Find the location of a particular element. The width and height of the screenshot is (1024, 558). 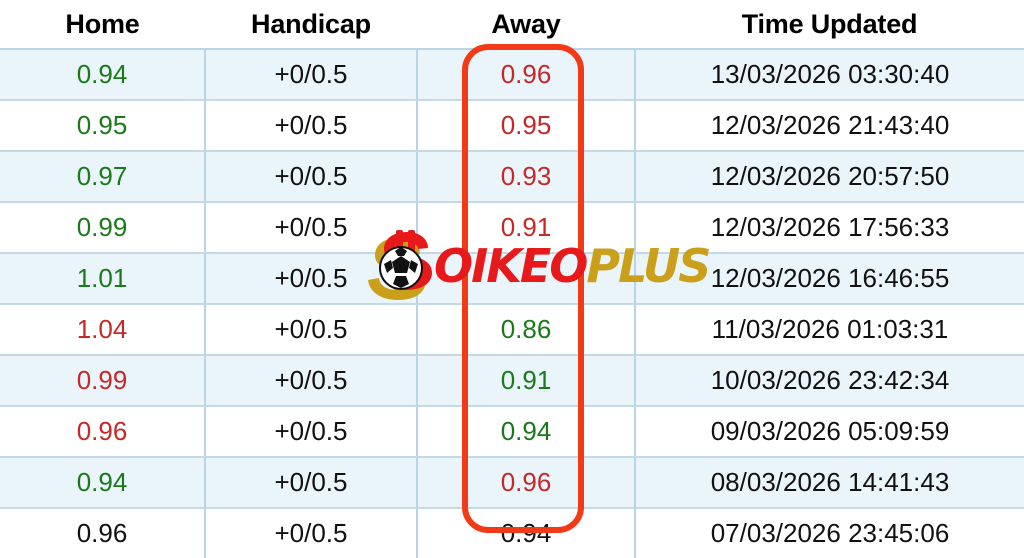

table-row: 0.97 +0/0.5 0.93 12/03/2026 20:57:50 is located at coordinates (512, 177).